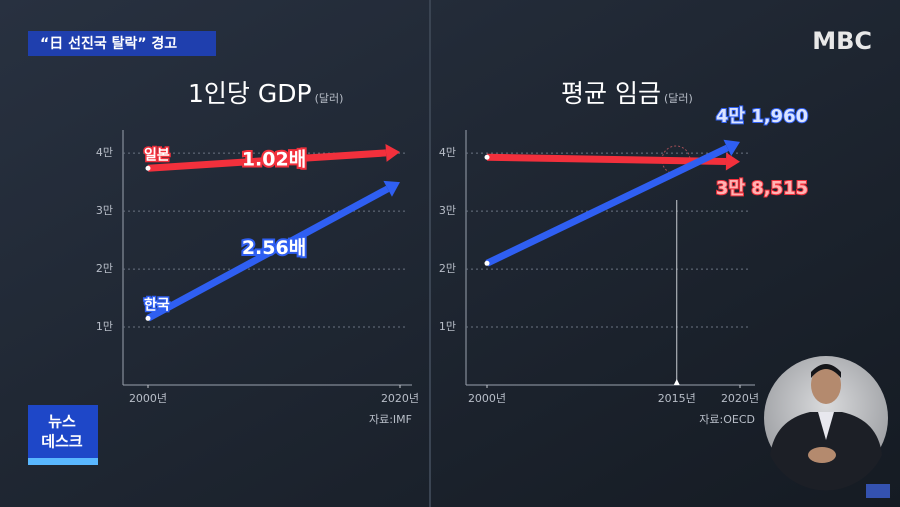 This screenshot has height=507, width=900. What do you see at coordinates (826, 385) in the screenshot?
I see `interpreter-head` at bounding box center [826, 385].